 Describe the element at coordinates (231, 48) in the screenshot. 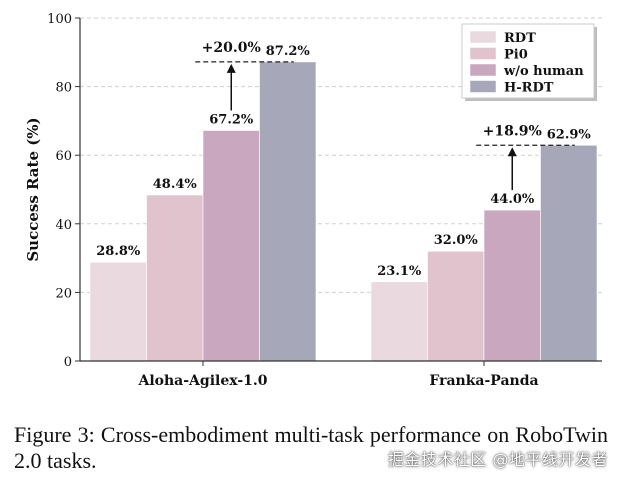

I see `annotation-label: +20.0%` at that location.